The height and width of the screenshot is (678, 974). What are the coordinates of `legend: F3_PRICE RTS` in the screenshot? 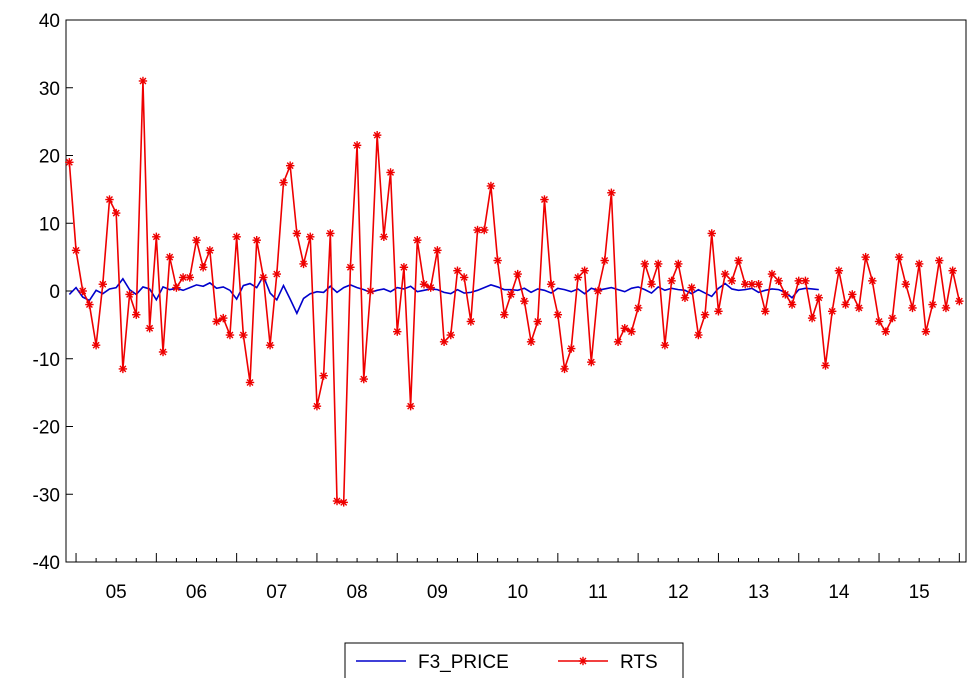 It's located at (514, 660).